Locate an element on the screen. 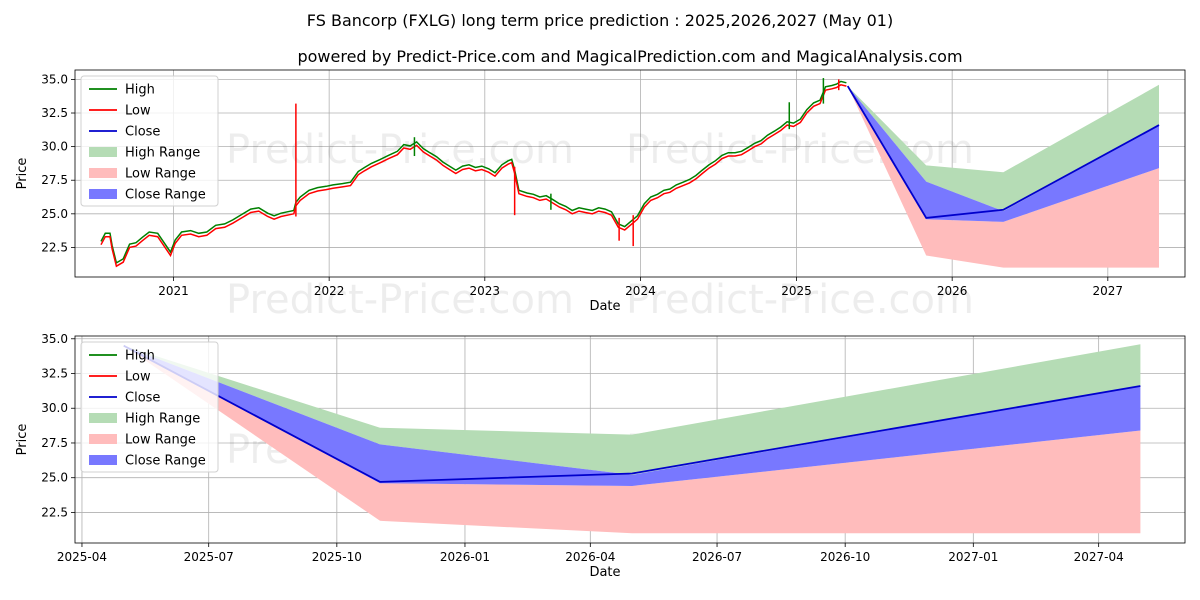  x-tick-label: 2026-07 is located at coordinates (717, 557).